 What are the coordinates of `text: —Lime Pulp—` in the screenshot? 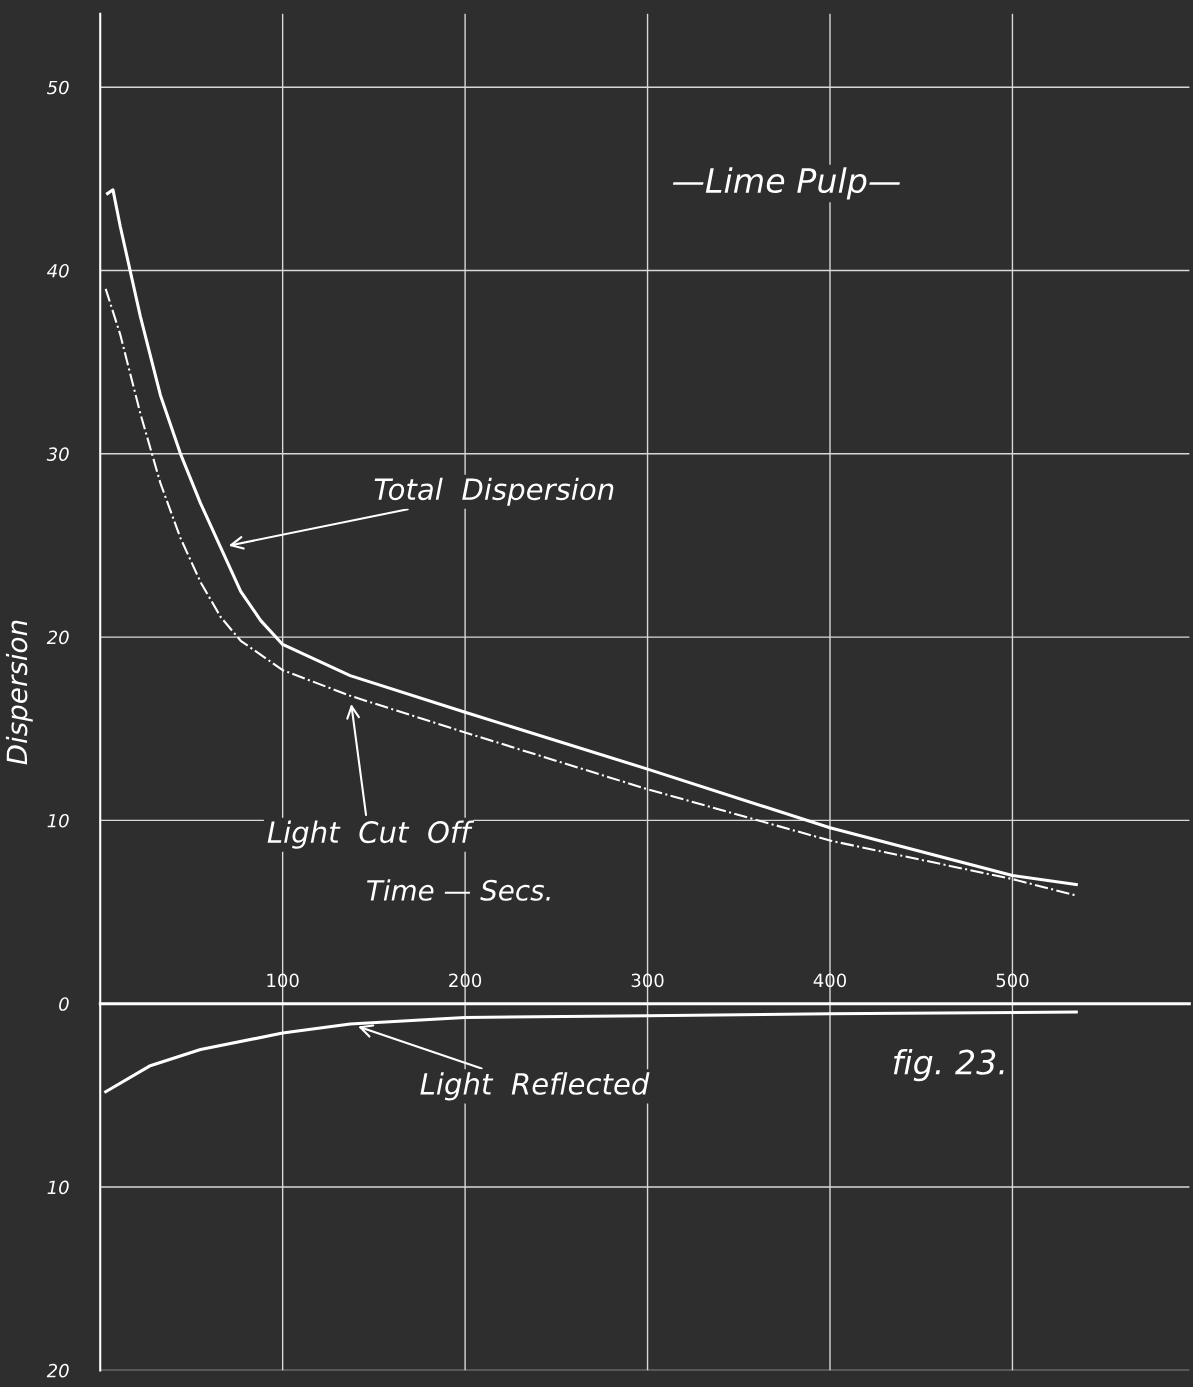 It's located at (786, 183).